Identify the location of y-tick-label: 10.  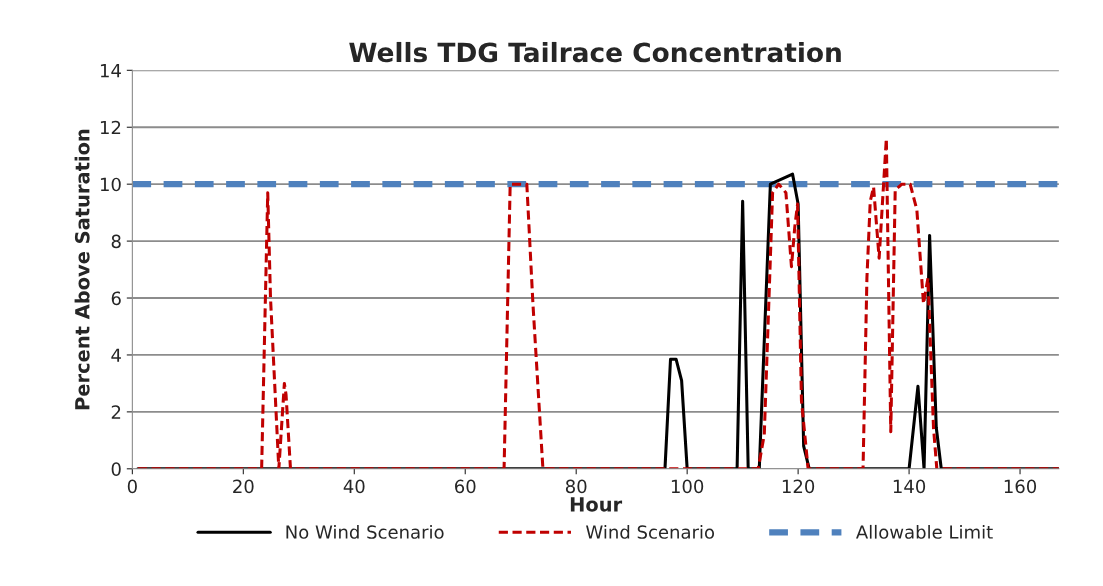
(110, 184).